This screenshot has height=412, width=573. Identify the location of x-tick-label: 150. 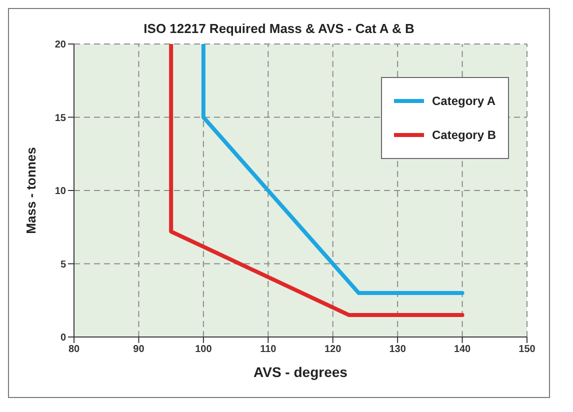
(527, 350).